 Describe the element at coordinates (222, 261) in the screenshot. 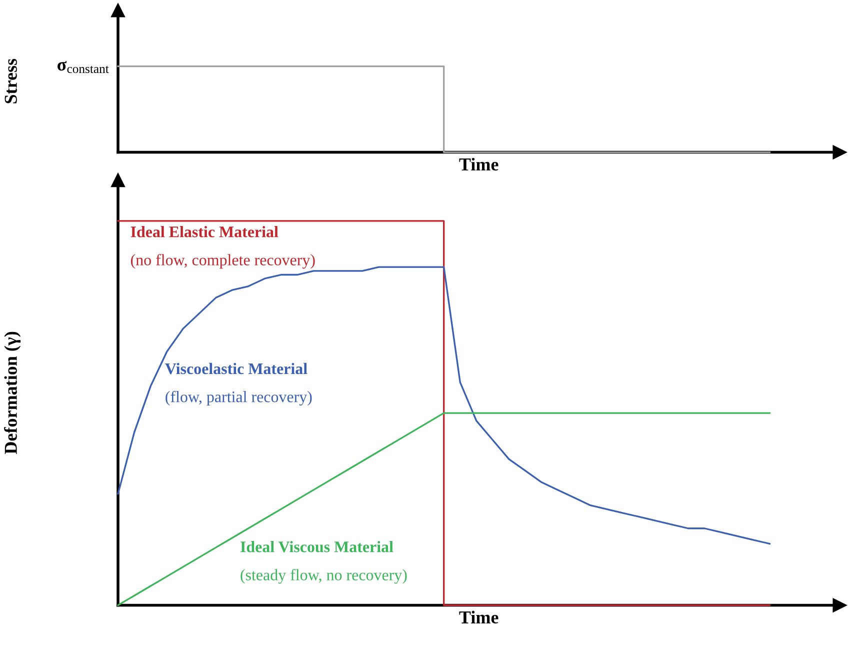

I see `annotation: (no flow, complete recovery)` at that location.